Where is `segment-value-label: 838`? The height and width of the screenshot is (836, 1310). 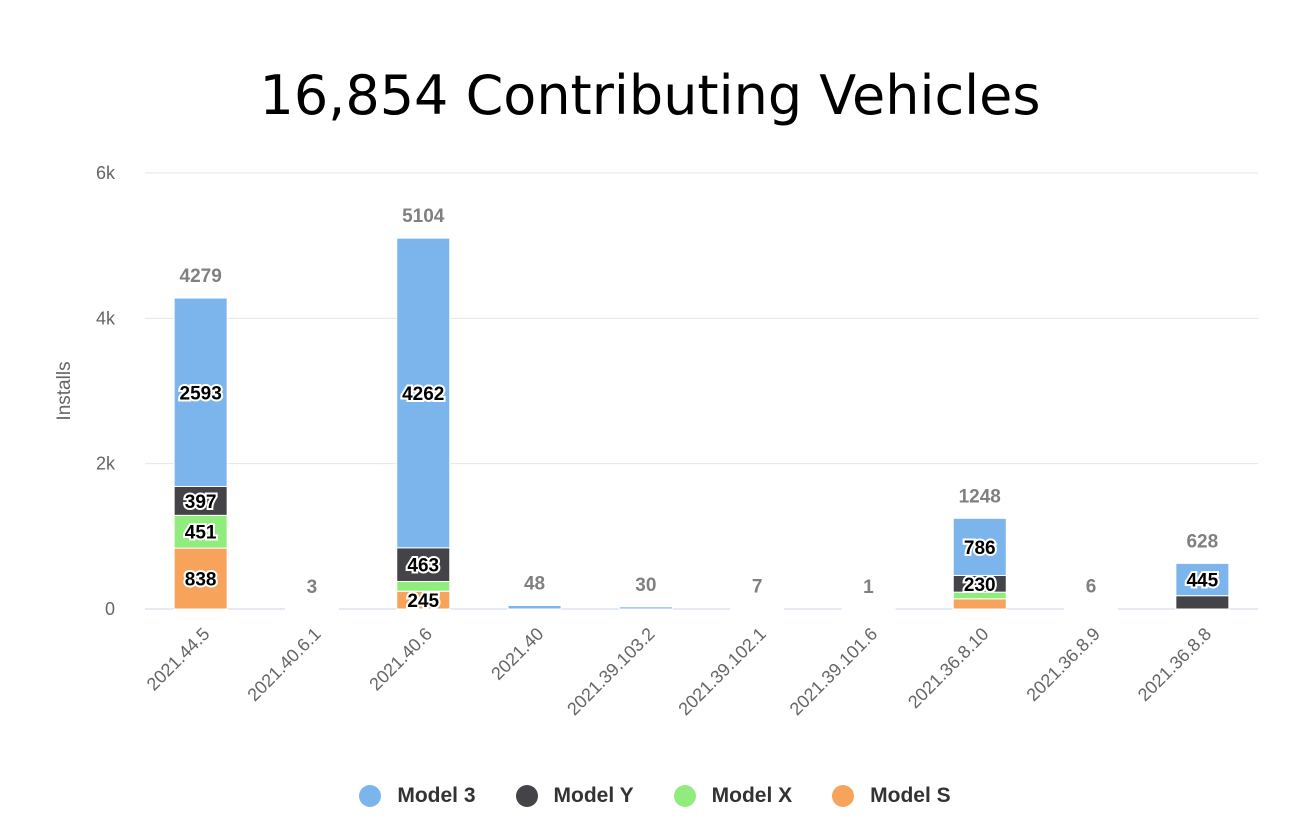 segment-value-label: 838 is located at coordinates (201, 580).